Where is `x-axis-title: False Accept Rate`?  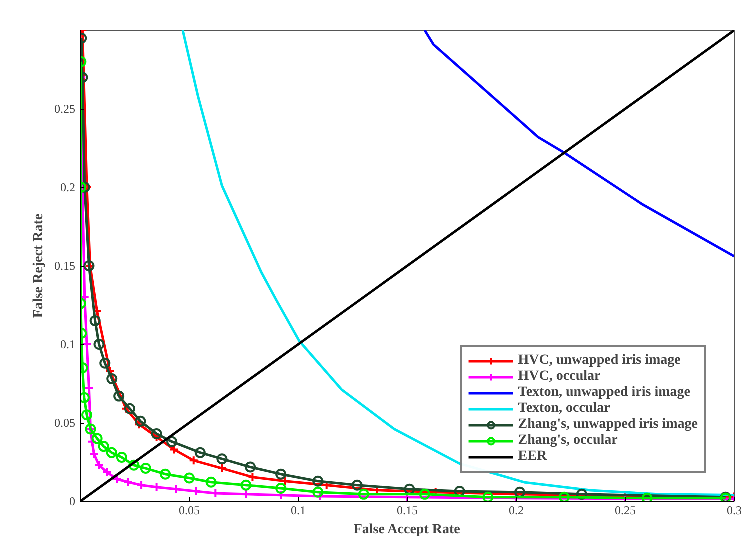
x-axis-title: False Accept Rate is located at coordinates (407, 530).